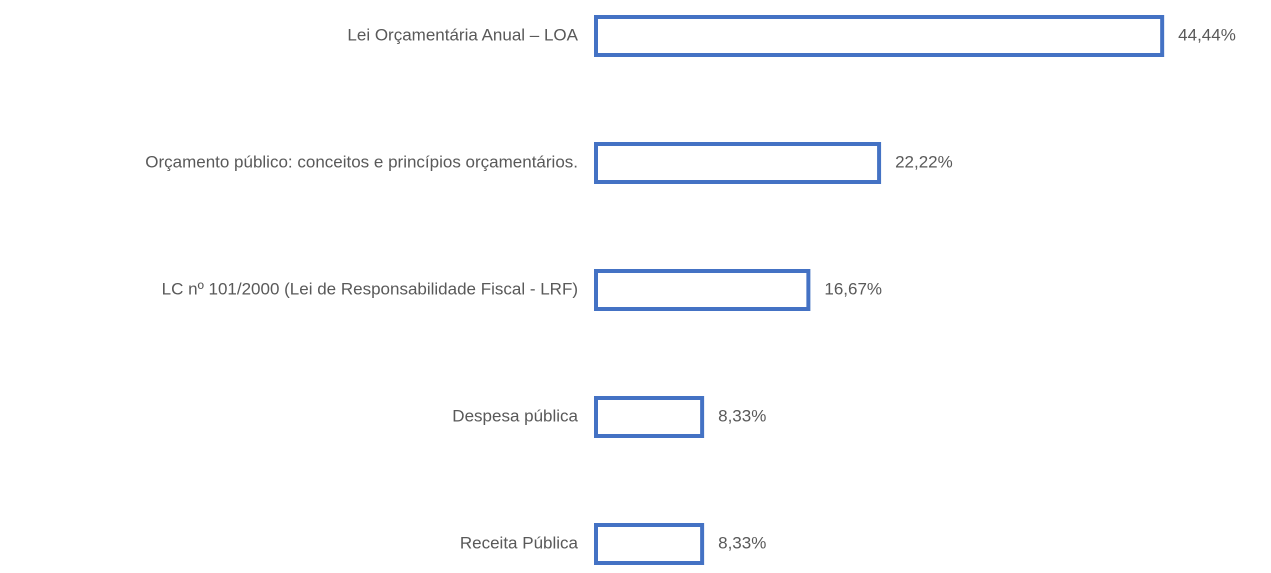  Describe the element at coordinates (519, 542) in the screenshot. I see `category-label: Receita Pública` at that location.